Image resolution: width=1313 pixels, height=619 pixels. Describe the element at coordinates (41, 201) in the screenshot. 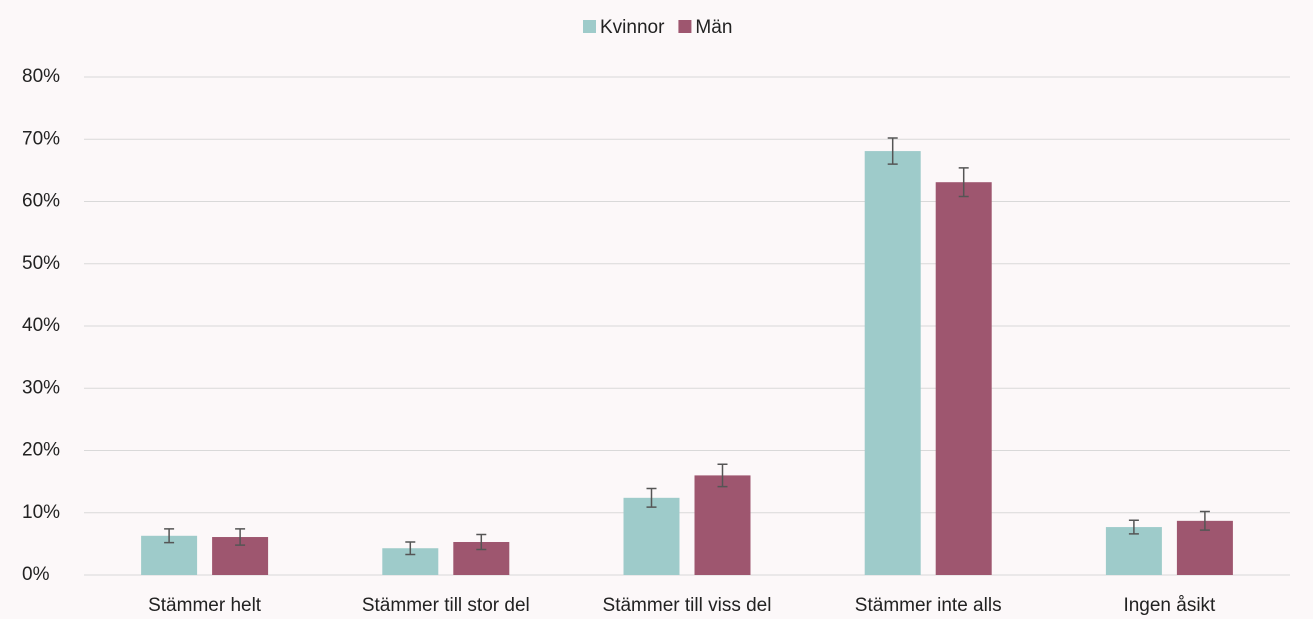

I see `y-tick-label: 60%` at that location.